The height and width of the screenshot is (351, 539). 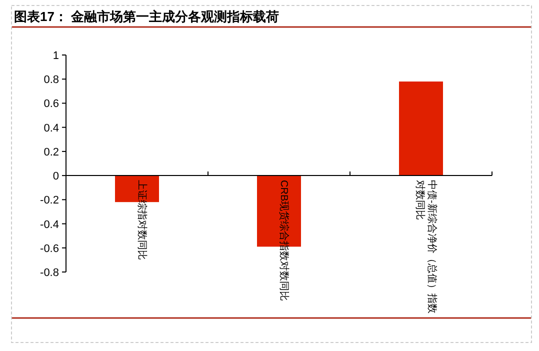 I want to click on y-tick-label: -0.4, so click(x=49, y=224).